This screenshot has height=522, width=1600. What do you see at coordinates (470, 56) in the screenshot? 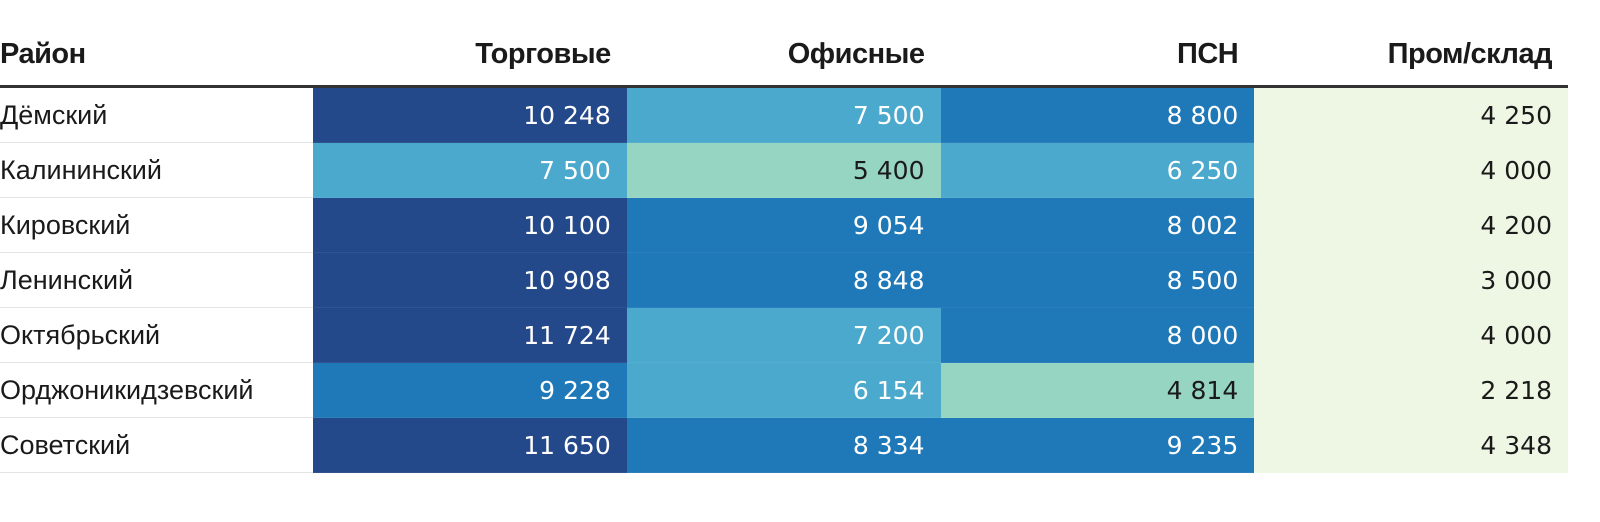
I see `column-header-retail: Торговые` at bounding box center [470, 56].